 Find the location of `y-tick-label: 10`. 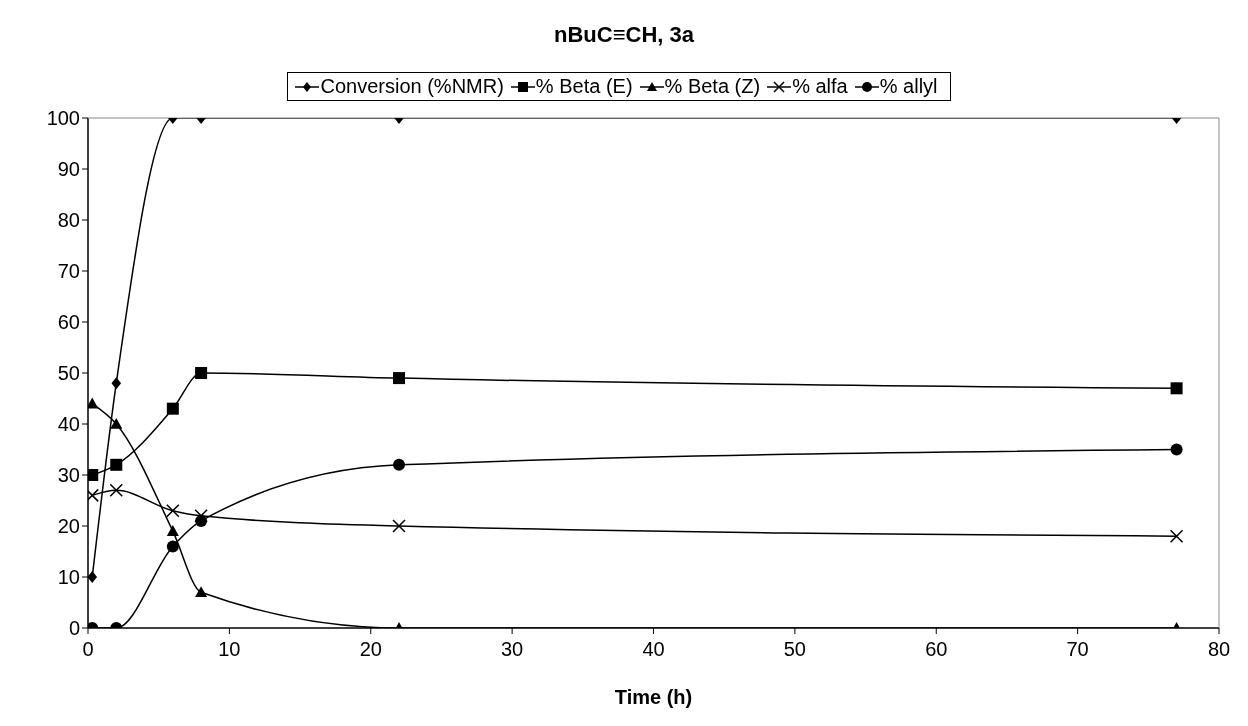

y-tick-label: 10 is located at coordinates (68, 577).